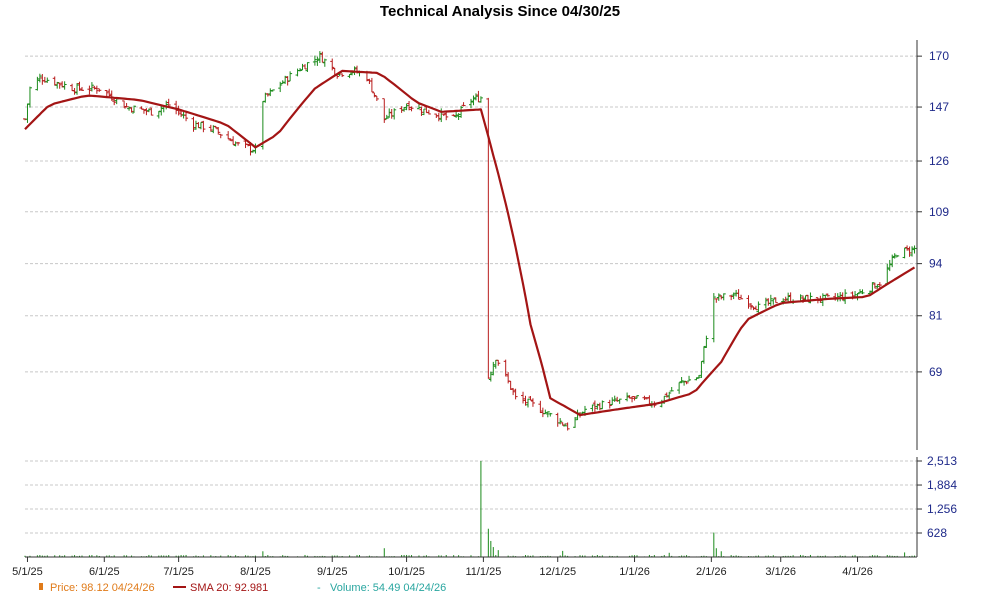  What do you see at coordinates (942, 485) in the screenshot?
I see `volume-tick-label: 1,884` at bounding box center [942, 485].